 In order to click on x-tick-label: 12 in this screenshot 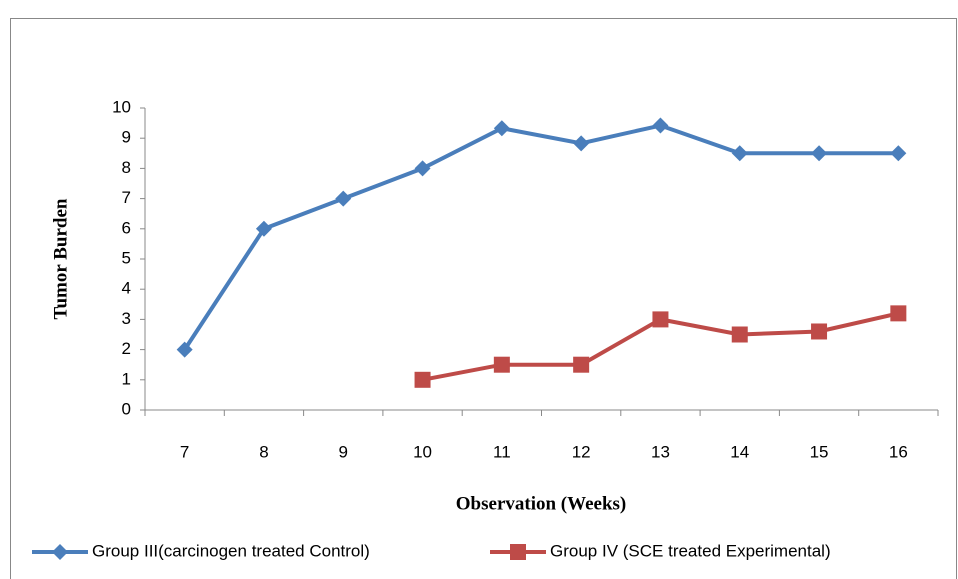, I will do `click(581, 451)`.